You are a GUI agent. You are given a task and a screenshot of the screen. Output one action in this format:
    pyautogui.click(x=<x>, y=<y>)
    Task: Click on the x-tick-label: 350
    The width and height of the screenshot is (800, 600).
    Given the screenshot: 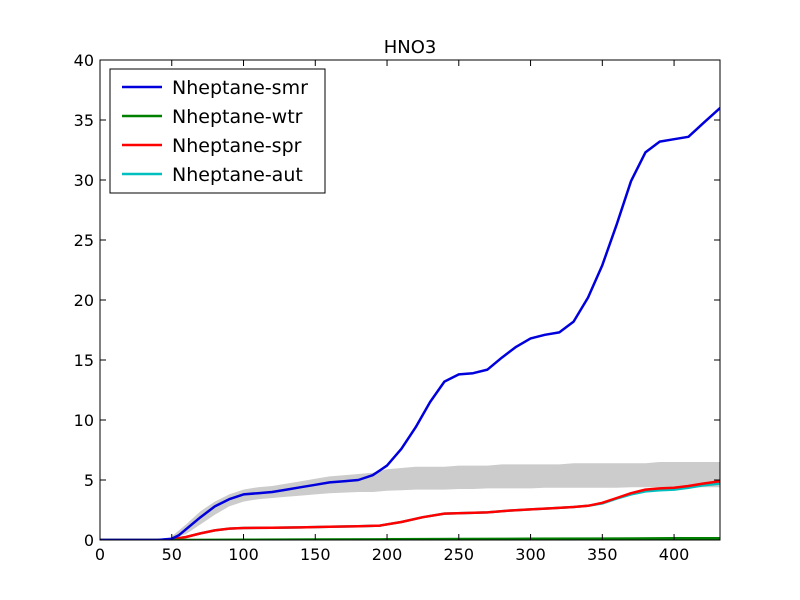 What is the action you would take?
    pyautogui.click(x=602, y=554)
    